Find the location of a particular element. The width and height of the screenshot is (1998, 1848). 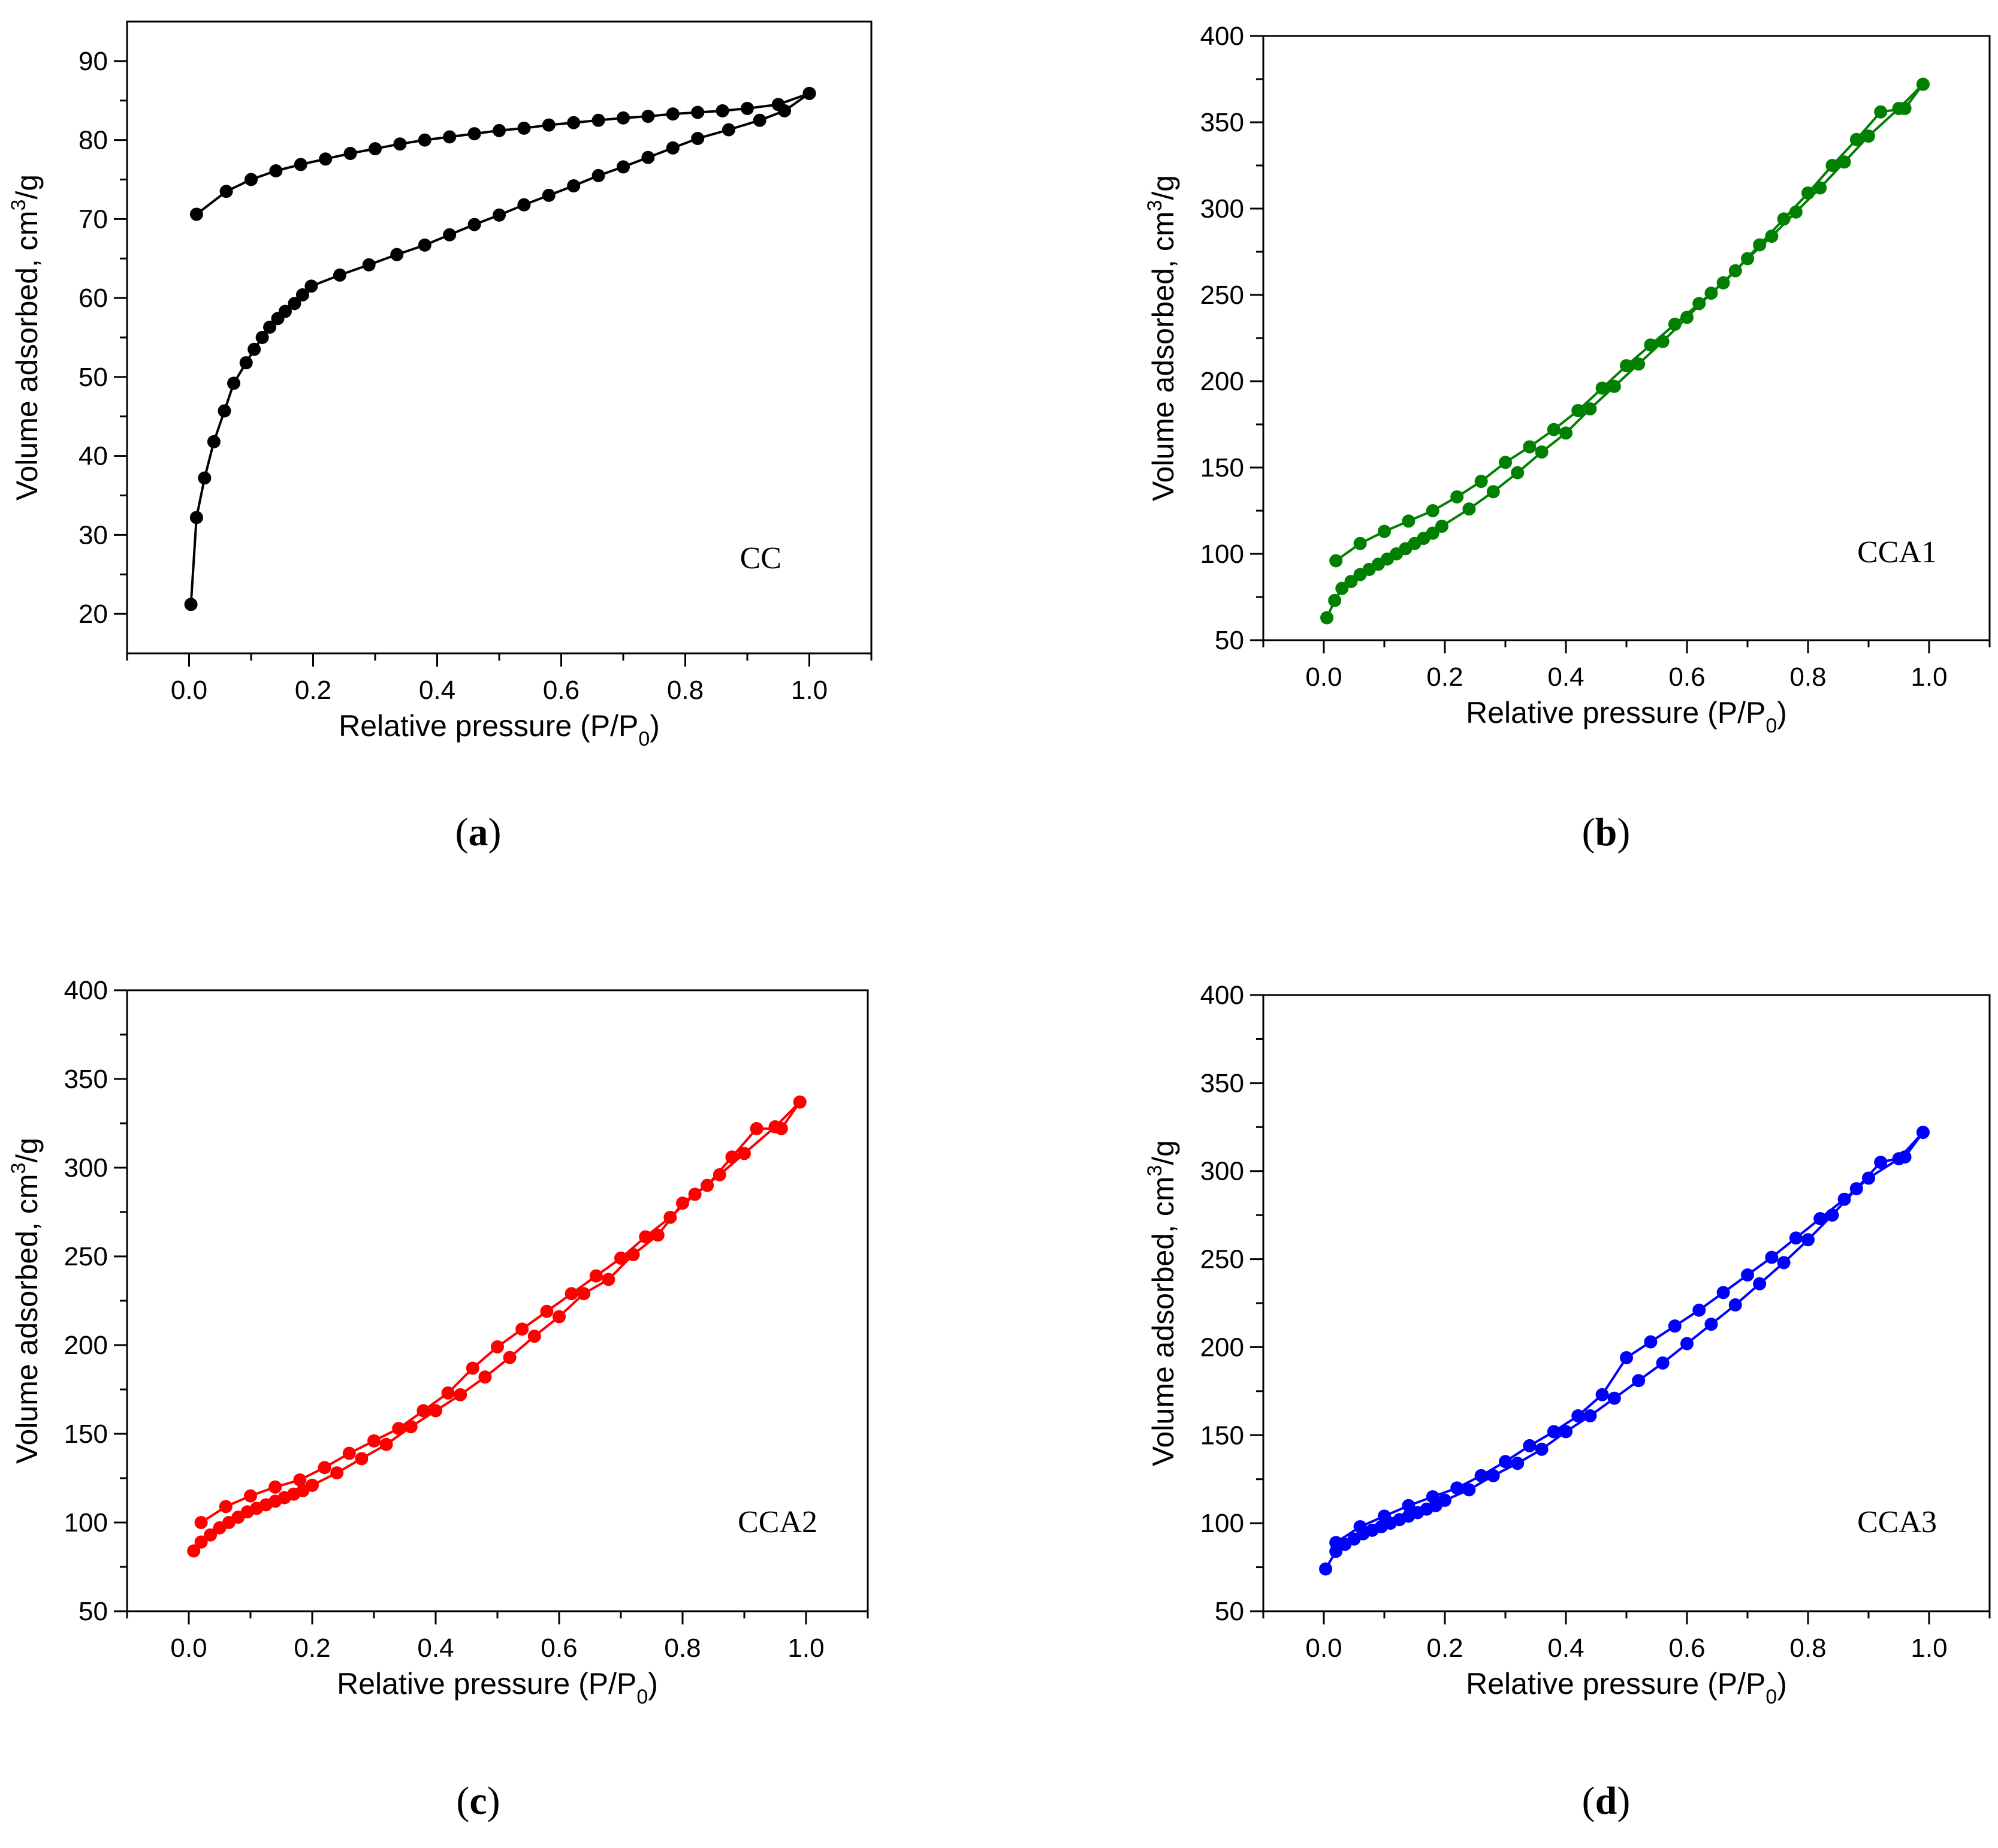

x-tick-label: 0.4 is located at coordinates (437, 690).